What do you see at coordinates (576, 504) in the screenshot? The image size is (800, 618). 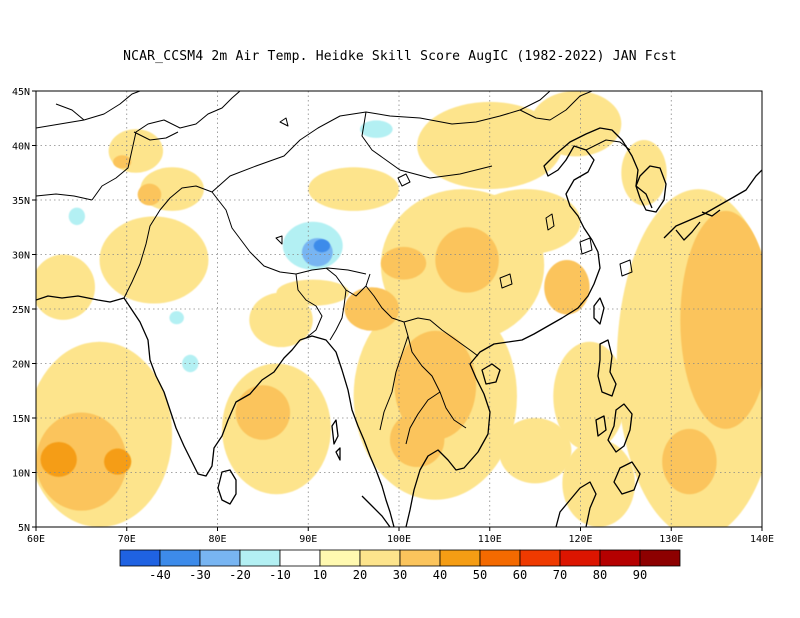 I see `borneo-coast` at bounding box center [576, 504].